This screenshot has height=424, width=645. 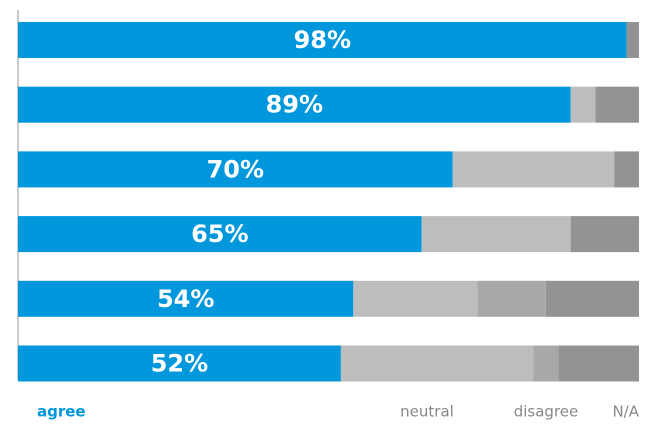 I want to click on value-label: 65%, so click(x=219, y=234).